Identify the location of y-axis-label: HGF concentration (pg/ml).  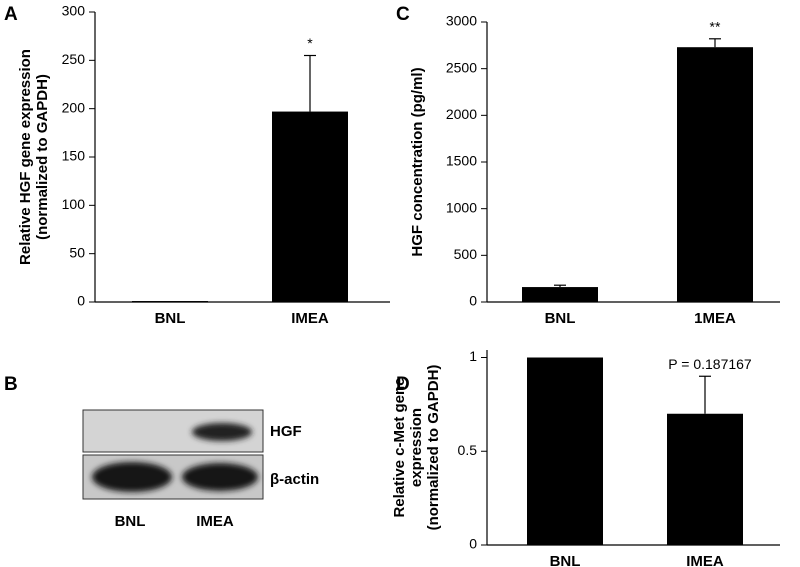
(417, 161).